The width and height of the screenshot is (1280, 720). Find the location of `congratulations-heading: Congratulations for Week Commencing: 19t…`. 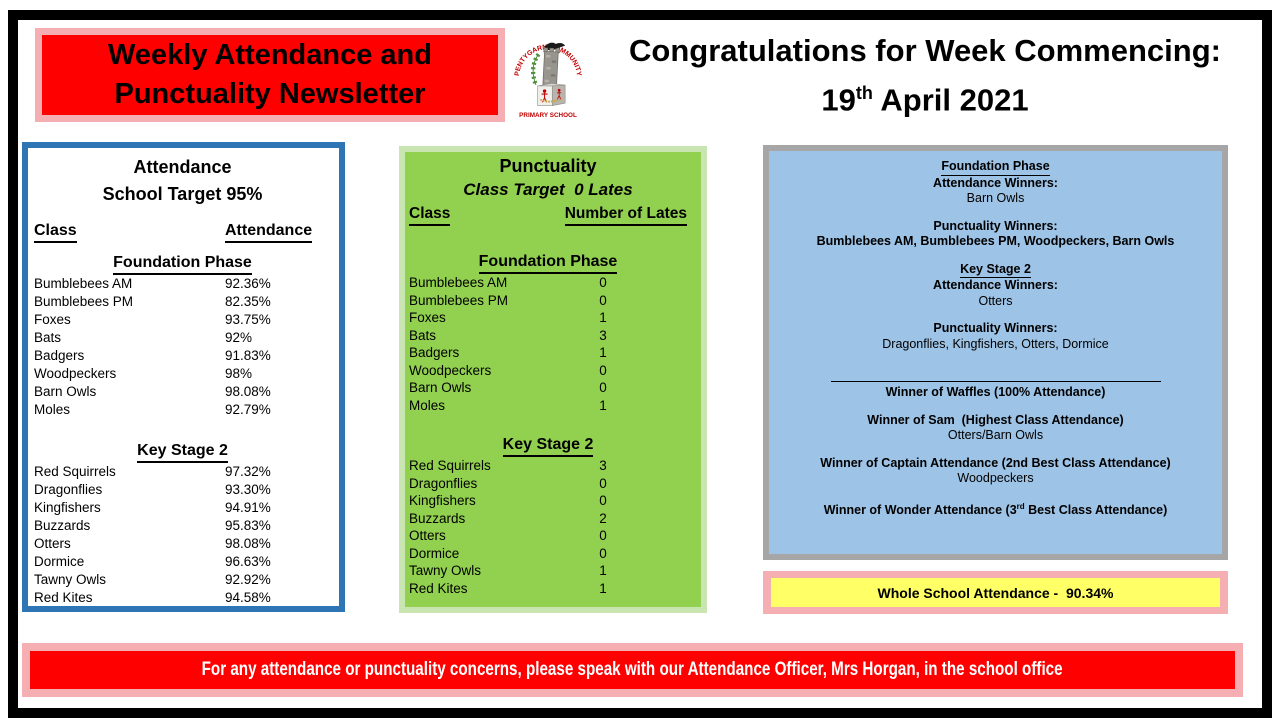

congratulations-heading: Congratulations for Week Commencing: 19t… is located at coordinates (925, 76).